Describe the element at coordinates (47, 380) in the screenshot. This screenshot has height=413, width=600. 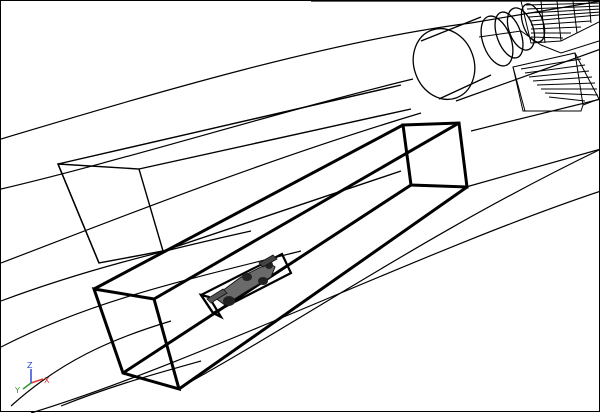
I see `x-axis-label: X` at that location.